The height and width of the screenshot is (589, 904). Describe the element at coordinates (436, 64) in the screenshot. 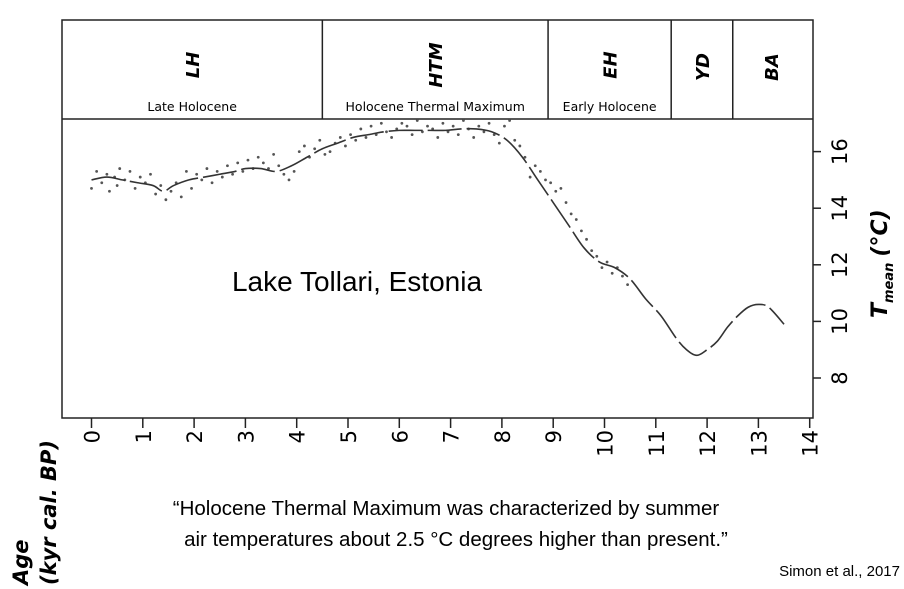

I see `period-abbr-htm: HTM` at that location.